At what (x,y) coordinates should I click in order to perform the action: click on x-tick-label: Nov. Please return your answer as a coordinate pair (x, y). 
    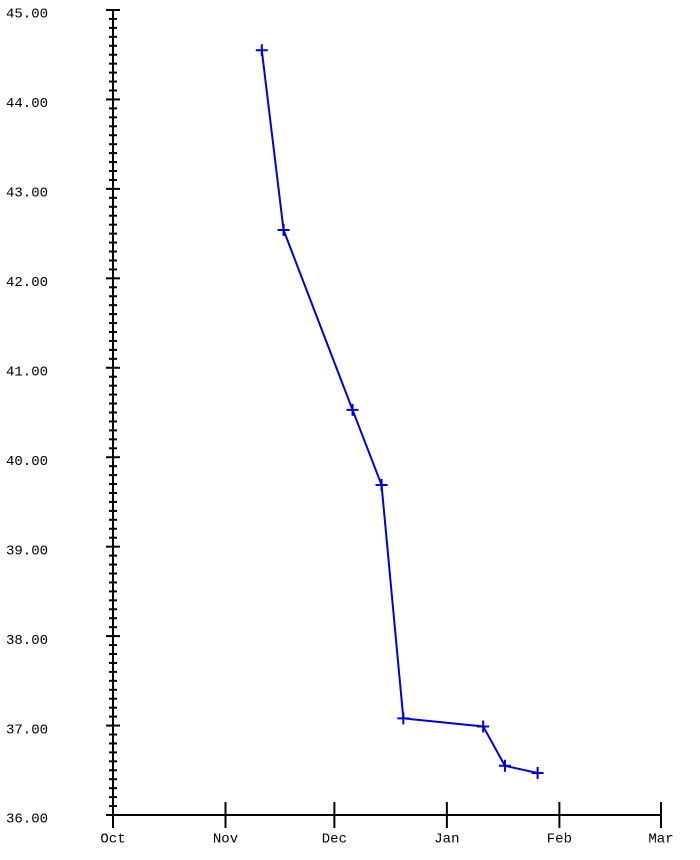
    Looking at the image, I should click on (225, 840).